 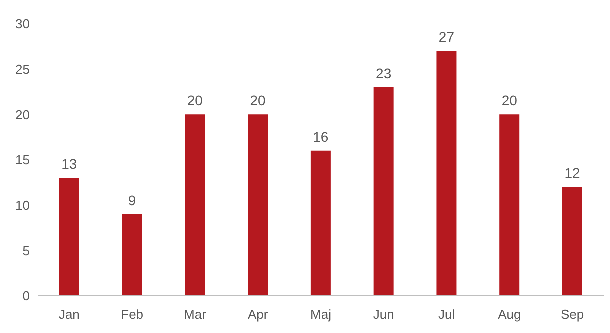 I want to click on y-tick-label: 30, so click(x=23, y=24).